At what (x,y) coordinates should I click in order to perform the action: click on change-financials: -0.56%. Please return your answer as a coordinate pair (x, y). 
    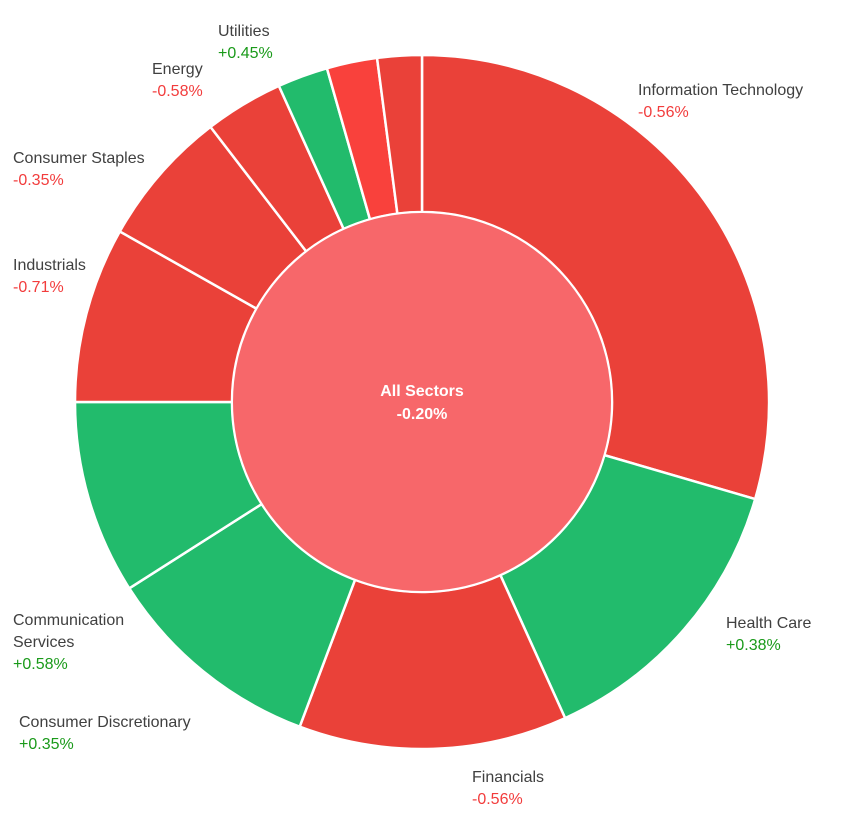
    Looking at the image, I should click on (497, 799).